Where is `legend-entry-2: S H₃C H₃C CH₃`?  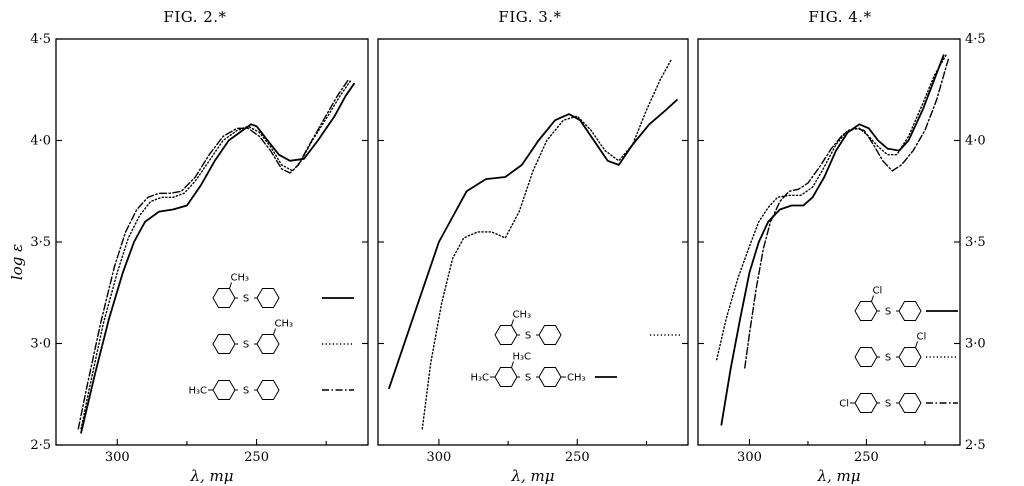 legend-entry-2: S H₃C H₃C CH₃ is located at coordinates (543, 369).